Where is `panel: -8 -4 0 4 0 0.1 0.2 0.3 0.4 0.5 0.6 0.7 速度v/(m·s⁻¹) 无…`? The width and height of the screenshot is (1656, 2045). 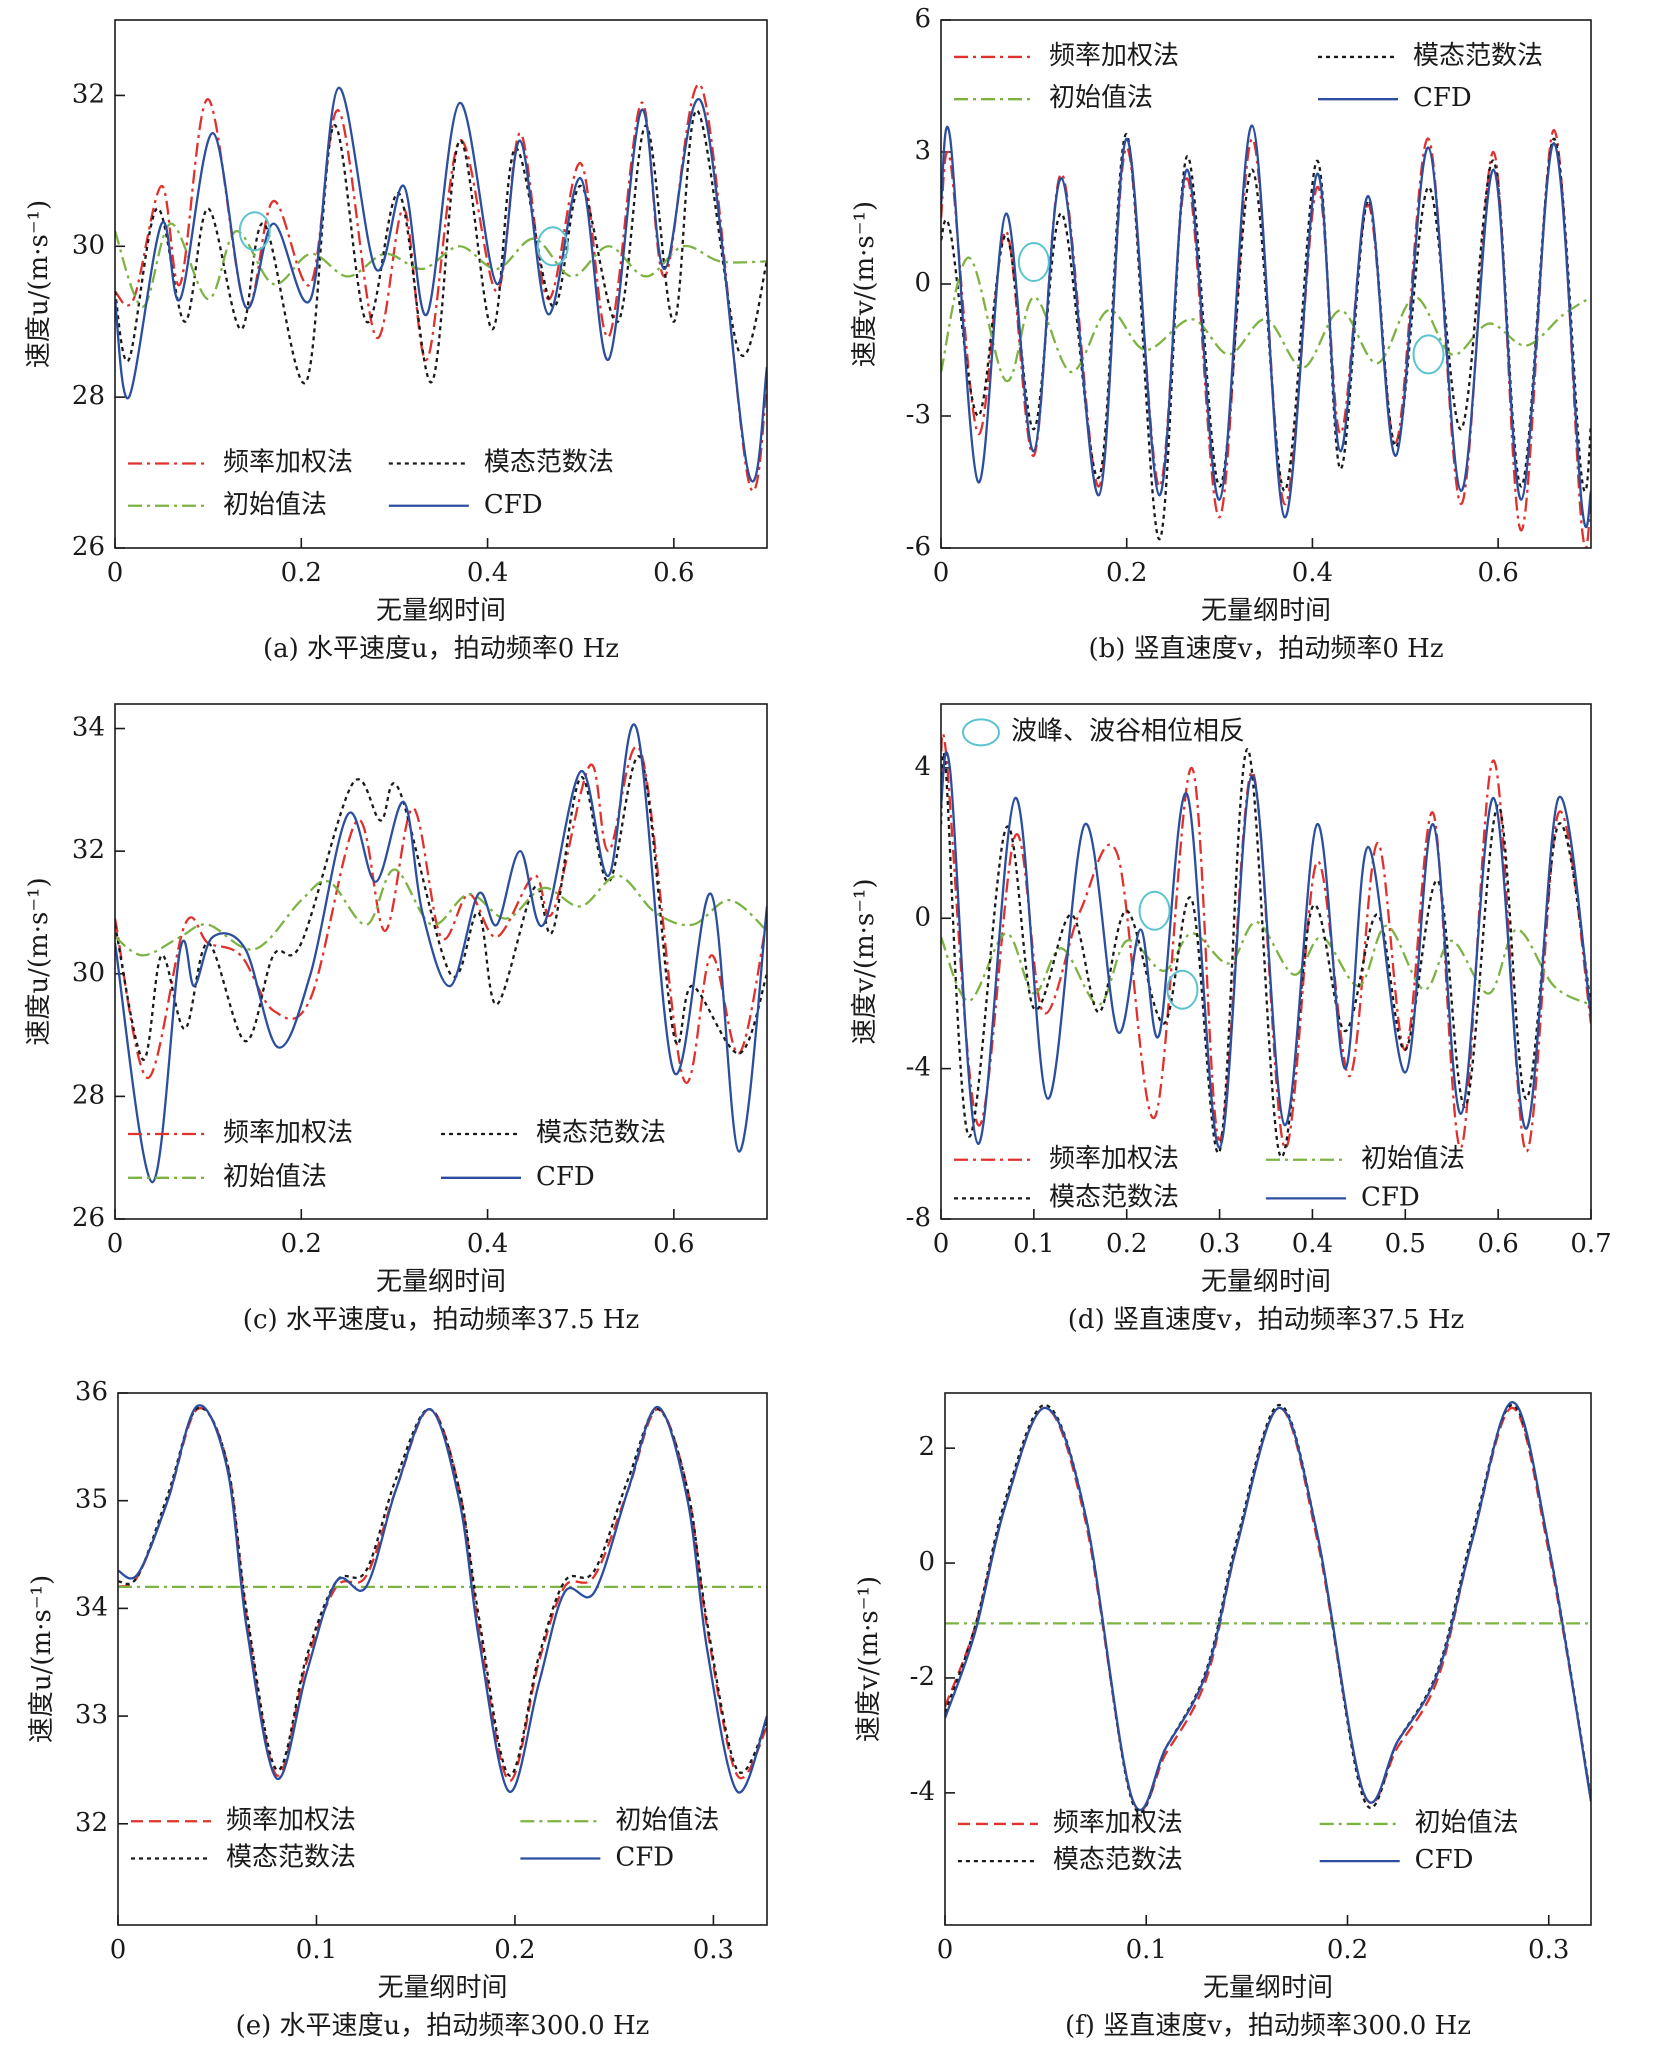
panel: -8 -4 0 4 0 0.1 0.2 0.3 0.4 0.5 0.6 0.7 速度v/(m·s⁻¹) 无… is located at coordinates (1231, 1019).